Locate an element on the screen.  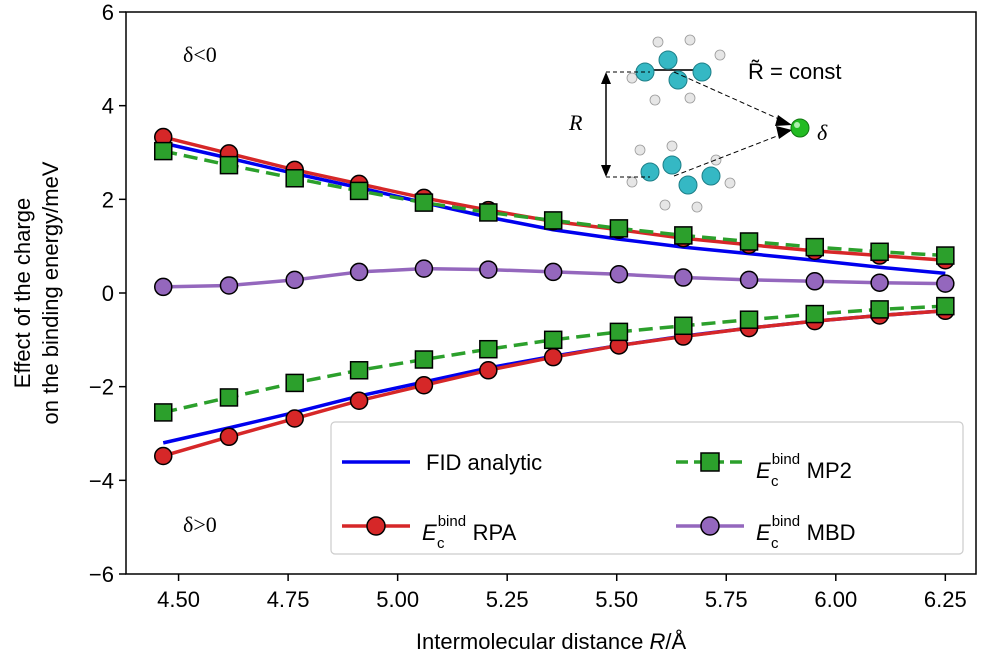
x-tick-label: 4.75 is located at coordinates (288, 599).